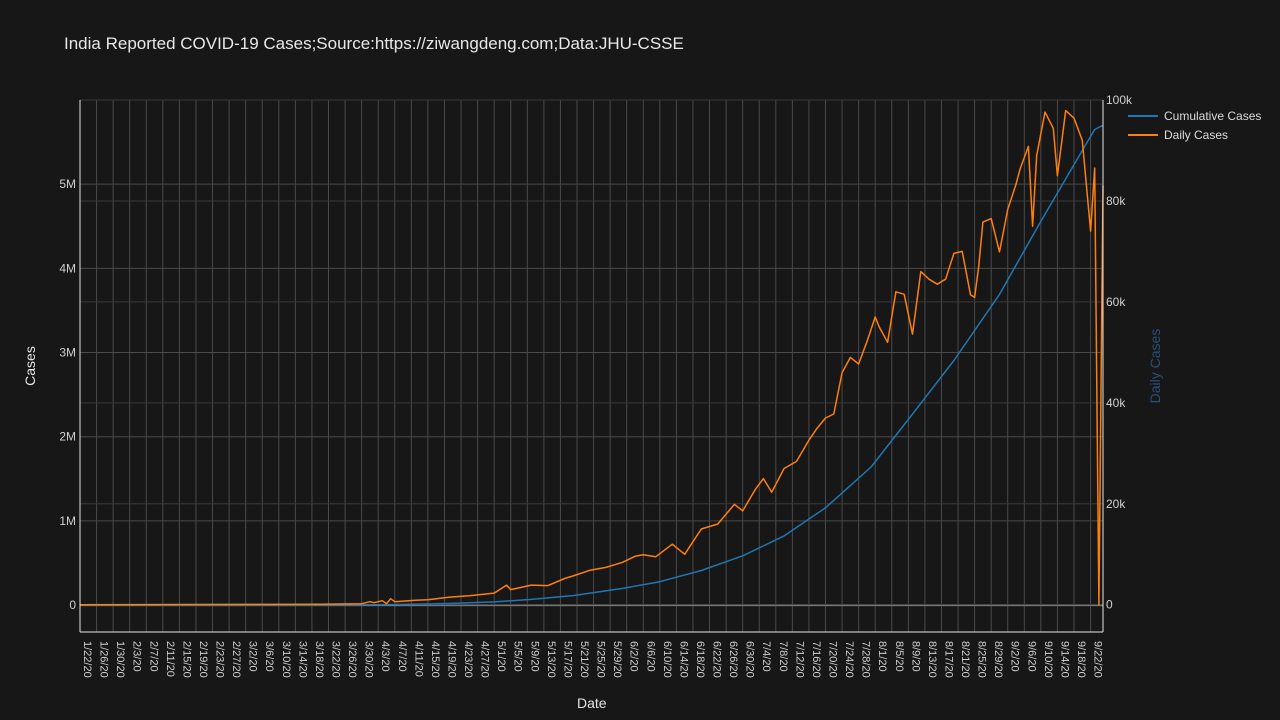  What do you see at coordinates (153, 656) in the screenshot?
I see `x-tick-label: 2/7/20` at bounding box center [153, 656].